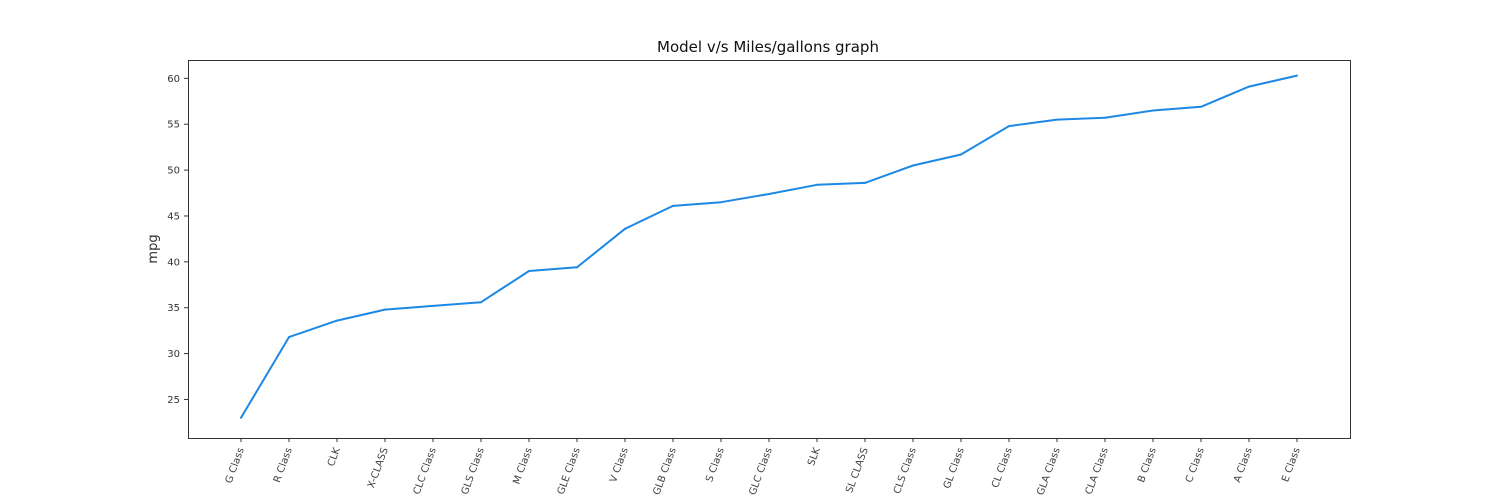 This screenshot has width=1500, height=500. Describe the element at coordinates (1291, 464) in the screenshot. I see `x-tick-label: E Class` at that location.